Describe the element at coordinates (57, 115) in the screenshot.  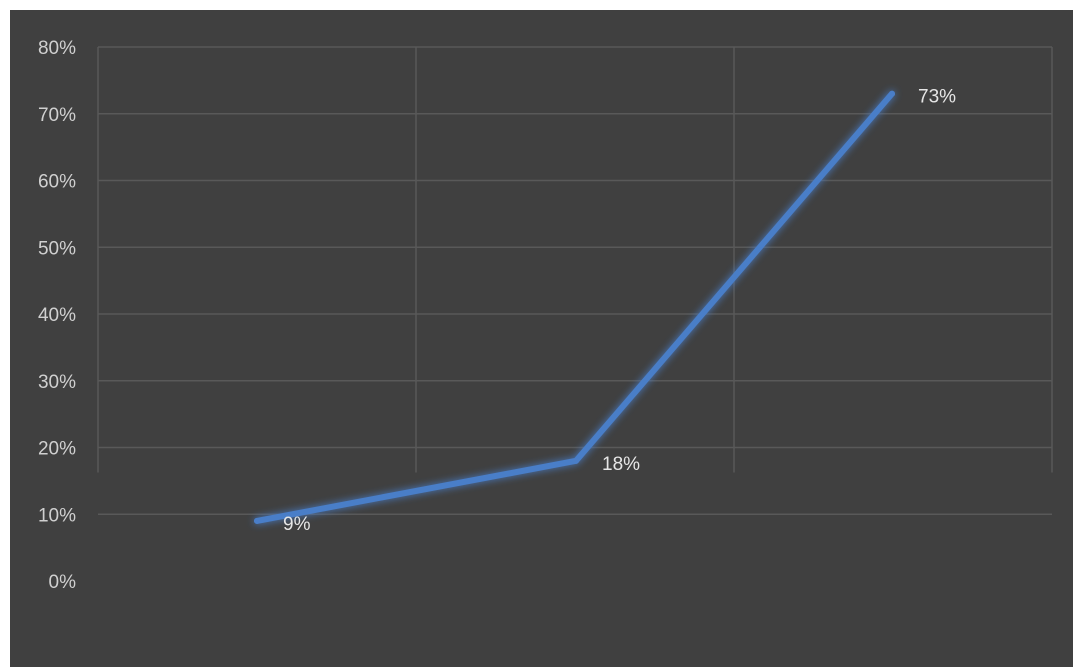
I see `y-tick-label: 70%` at that location.